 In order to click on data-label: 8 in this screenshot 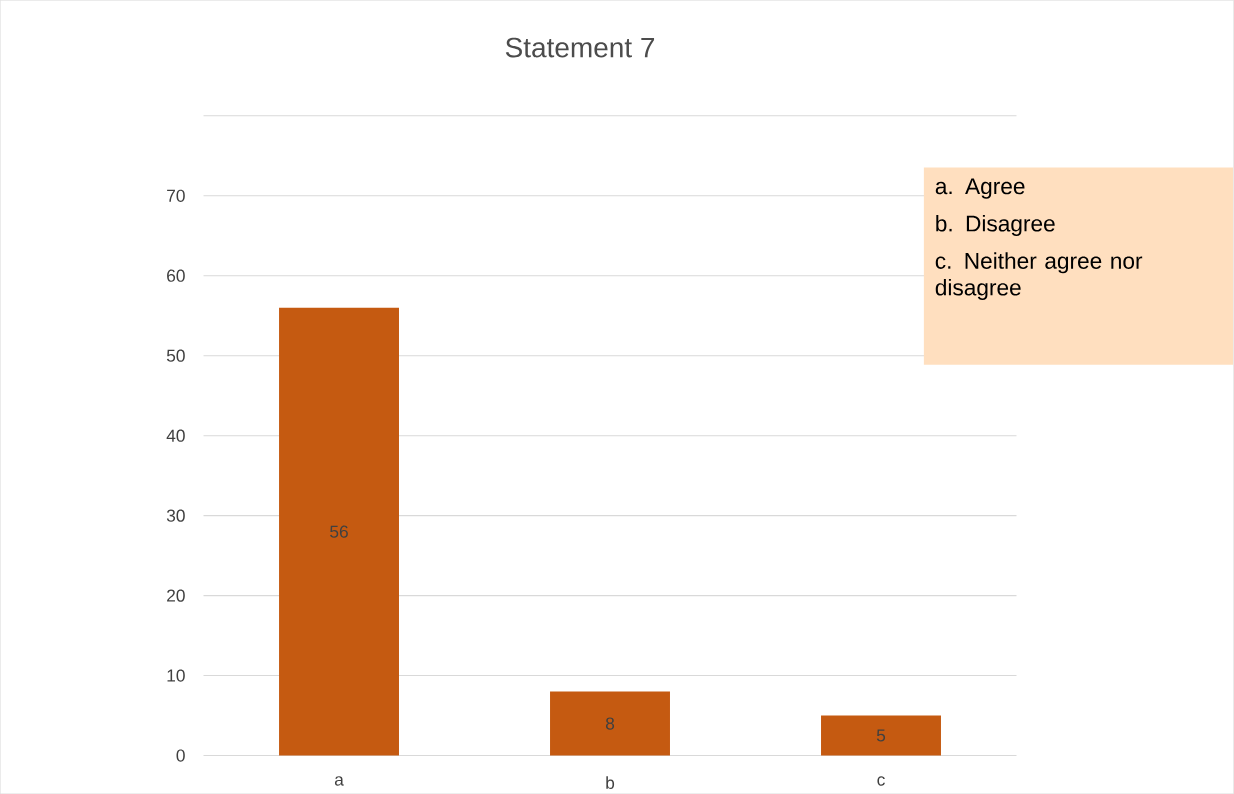, I will do `click(610, 723)`.